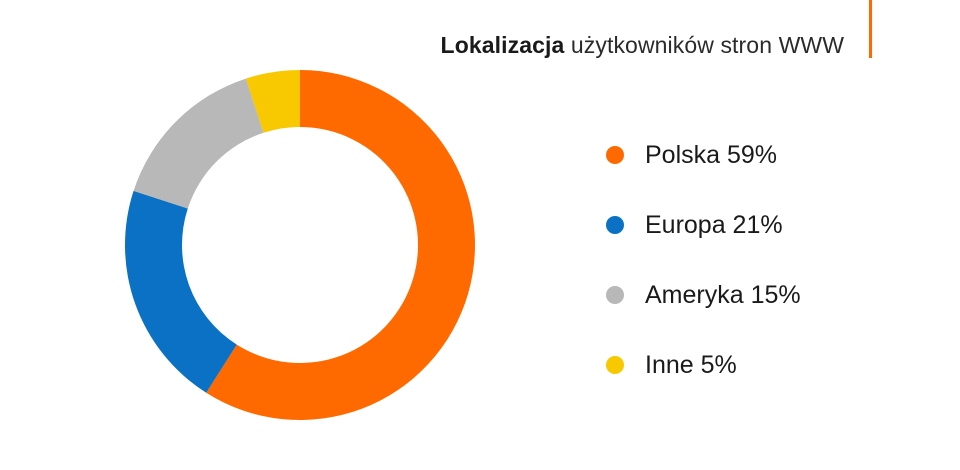  I want to click on legend-dot-europa, so click(615, 225).